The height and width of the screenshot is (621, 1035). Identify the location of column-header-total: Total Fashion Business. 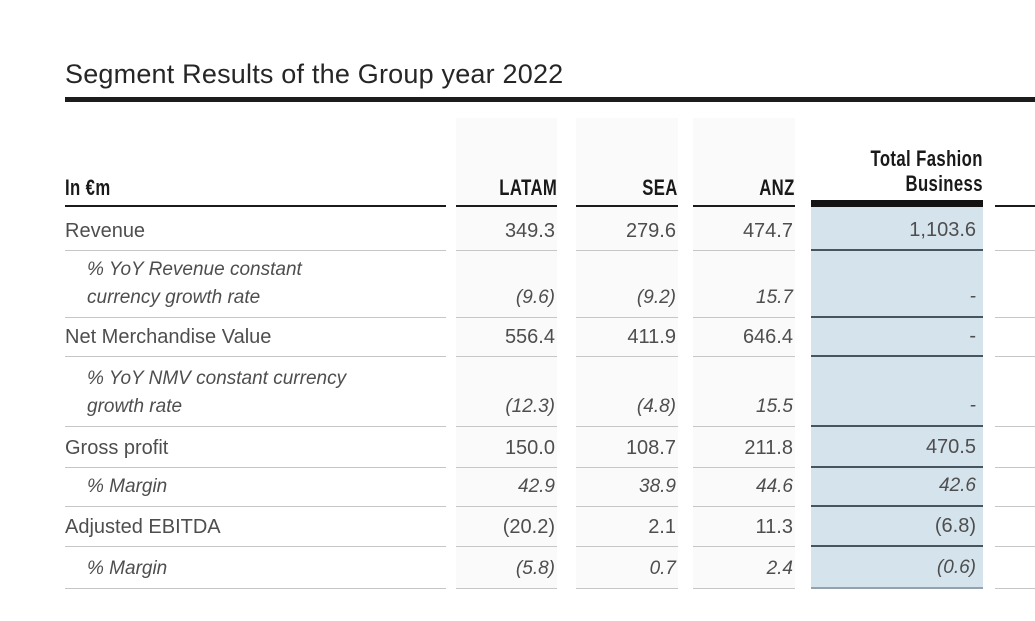
(927, 171).